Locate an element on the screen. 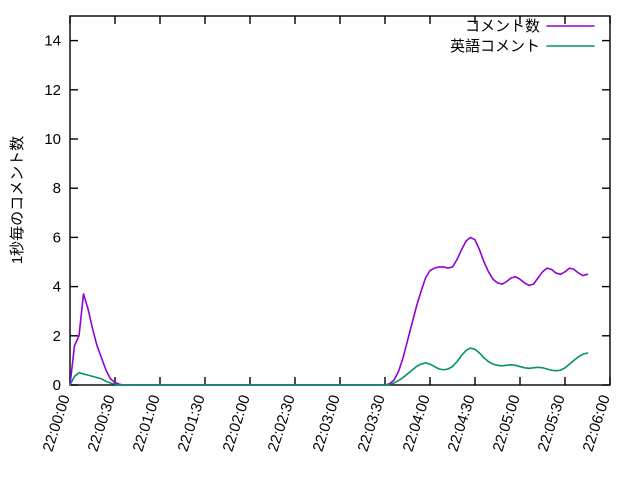  x-tick-label: 22:03:00 is located at coordinates (327, 423).